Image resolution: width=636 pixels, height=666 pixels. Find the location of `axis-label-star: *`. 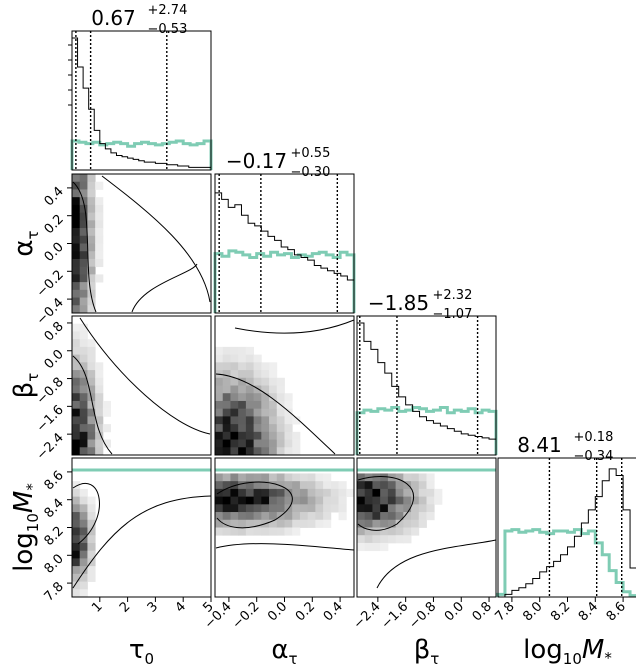

axis-label-star: * is located at coordinates (608, 657).